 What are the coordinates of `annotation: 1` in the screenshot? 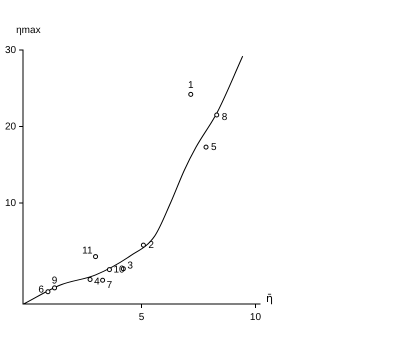 It's located at (191, 86).